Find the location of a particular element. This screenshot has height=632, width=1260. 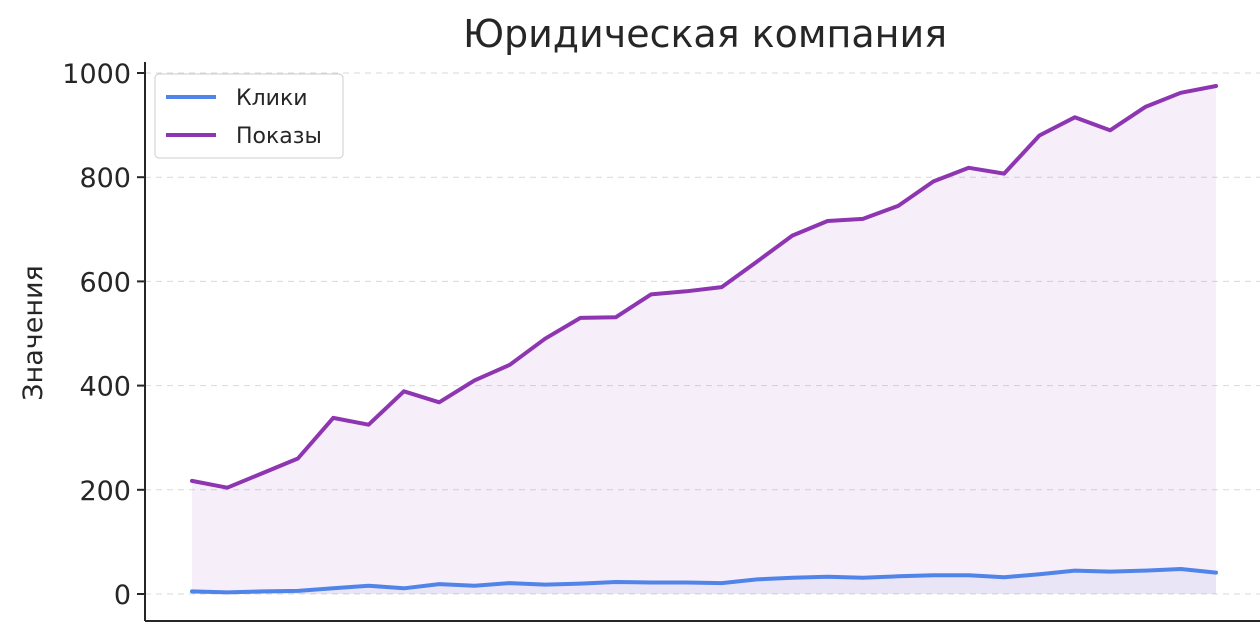

y-tick-label: 0 is located at coordinates (122, 595).